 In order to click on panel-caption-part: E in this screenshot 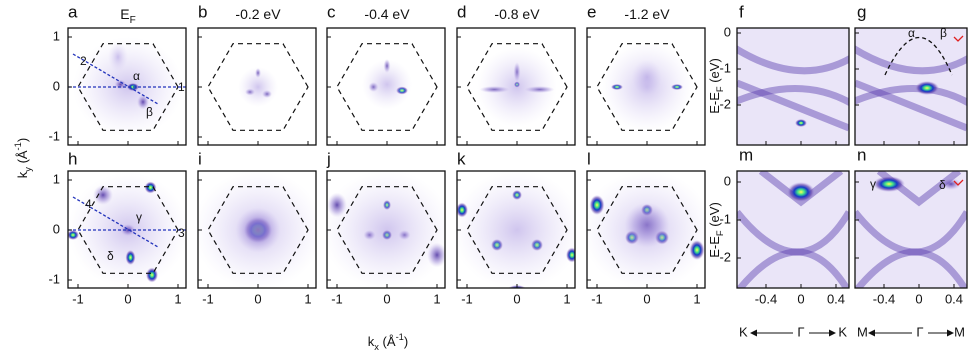, I will do `click(124, 14)`.